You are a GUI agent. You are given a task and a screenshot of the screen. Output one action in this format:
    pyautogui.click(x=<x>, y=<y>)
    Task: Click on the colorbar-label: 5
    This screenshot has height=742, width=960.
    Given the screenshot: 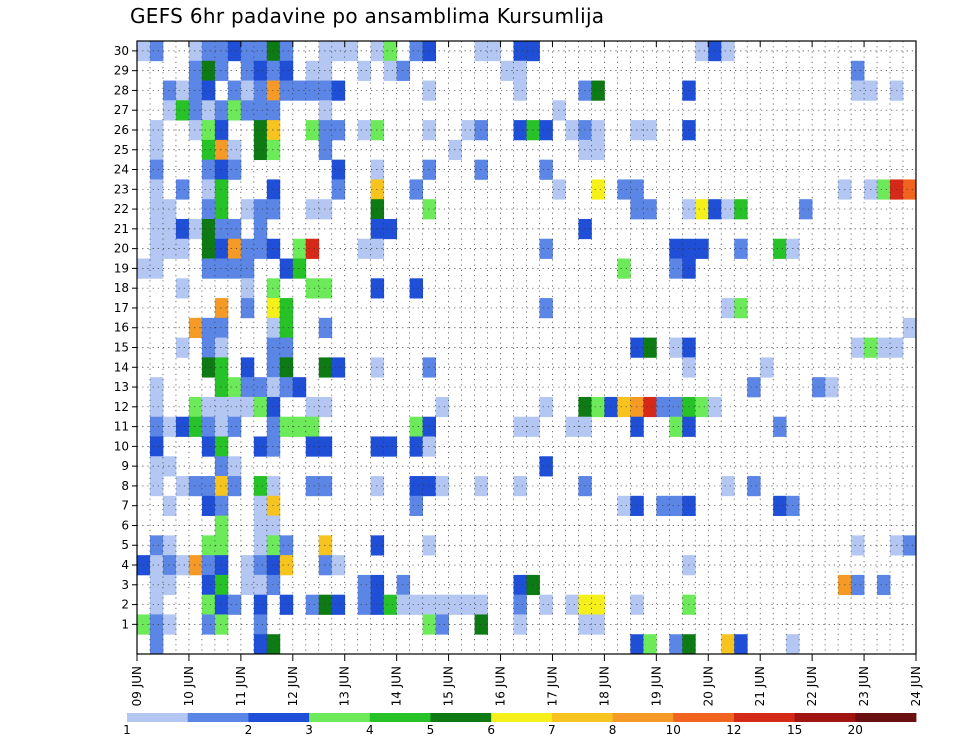 What is the action you would take?
    pyautogui.click(x=431, y=730)
    